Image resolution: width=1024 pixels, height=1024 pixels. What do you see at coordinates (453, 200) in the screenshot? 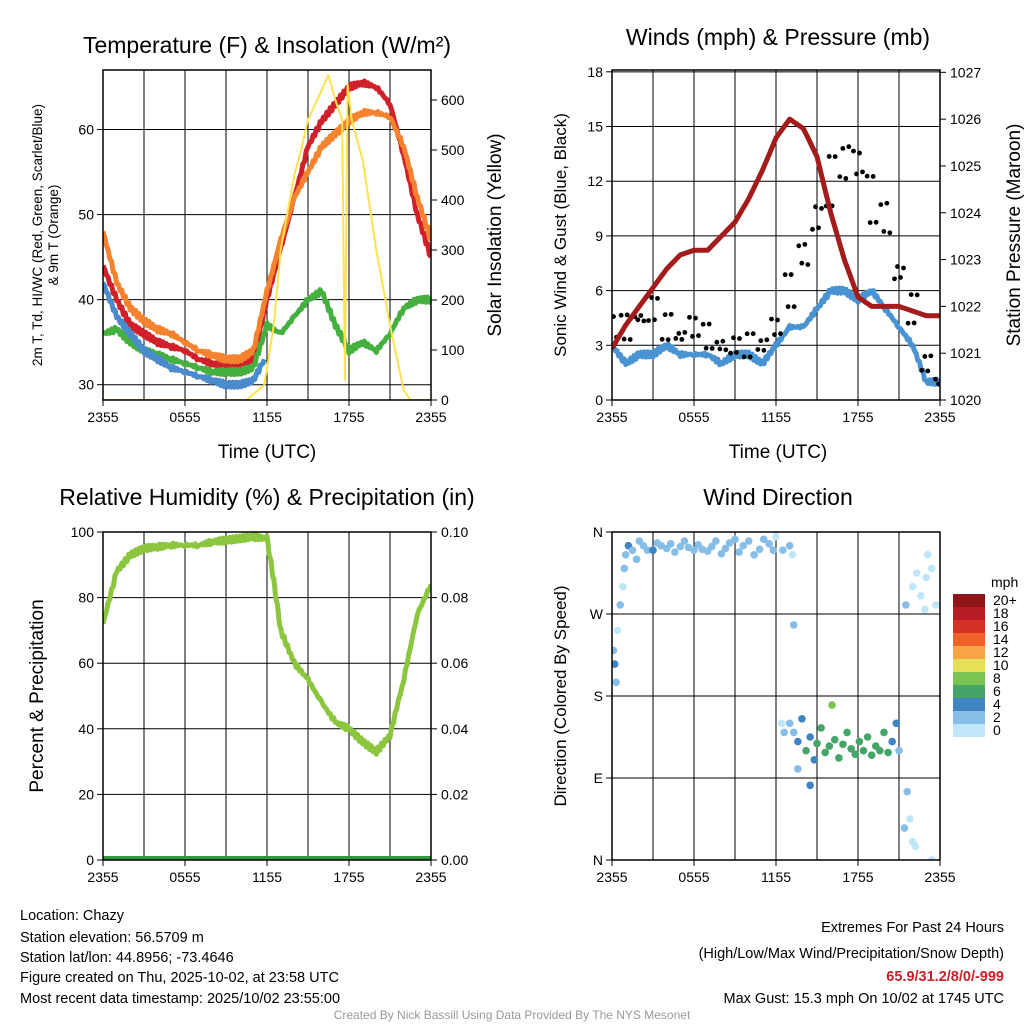
I see `y-right-tick-label: 400` at bounding box center [453, 200].